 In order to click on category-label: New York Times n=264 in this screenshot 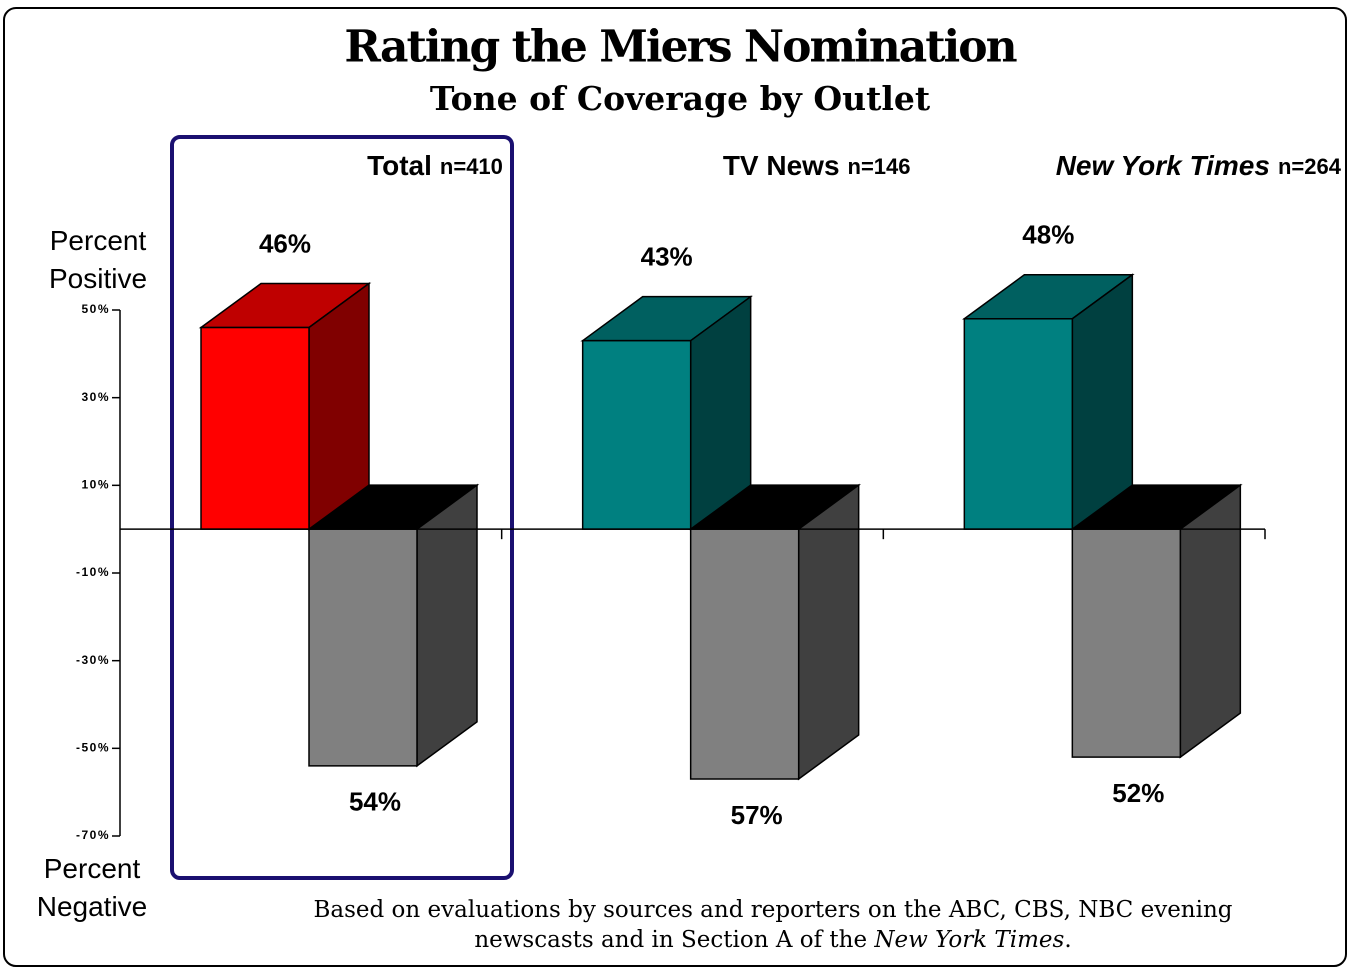, I will do `click(1199, 165)`.